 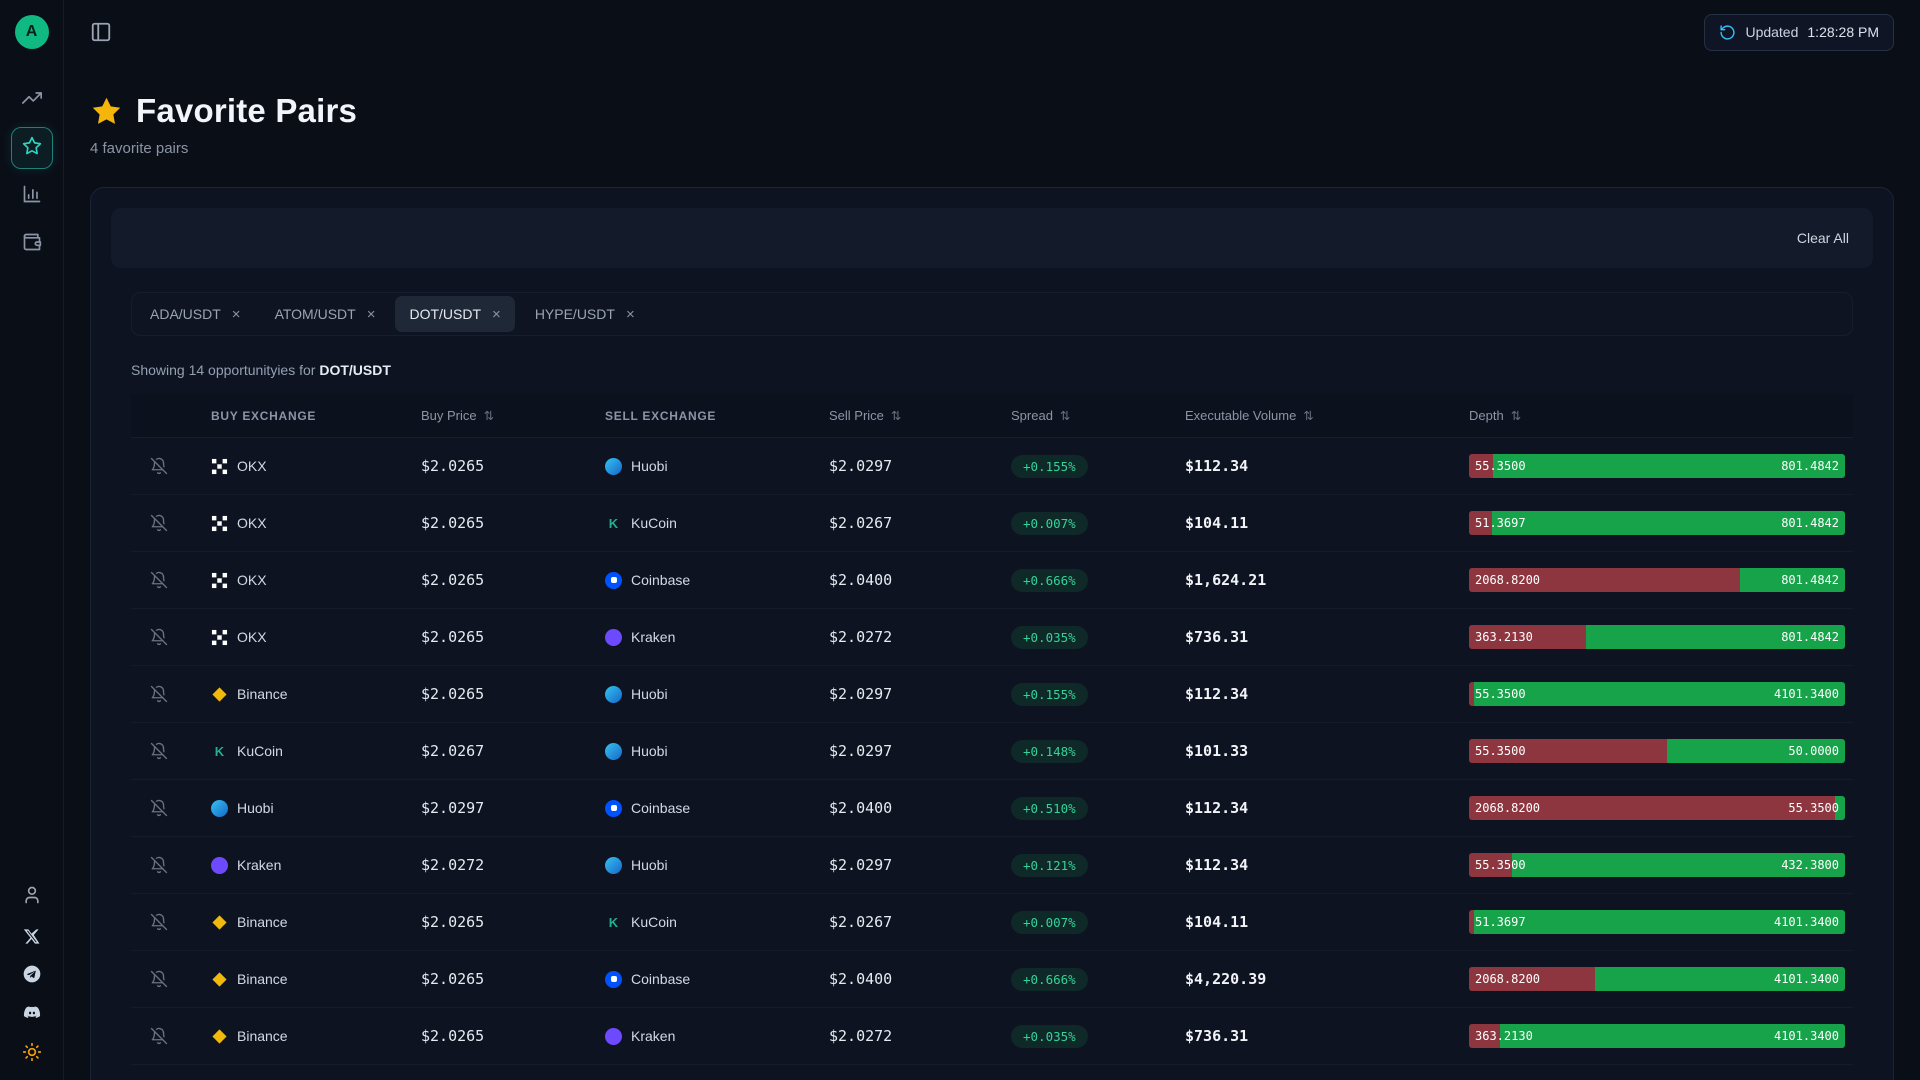 I want to click on star-icon, so click(x=32, y=148).